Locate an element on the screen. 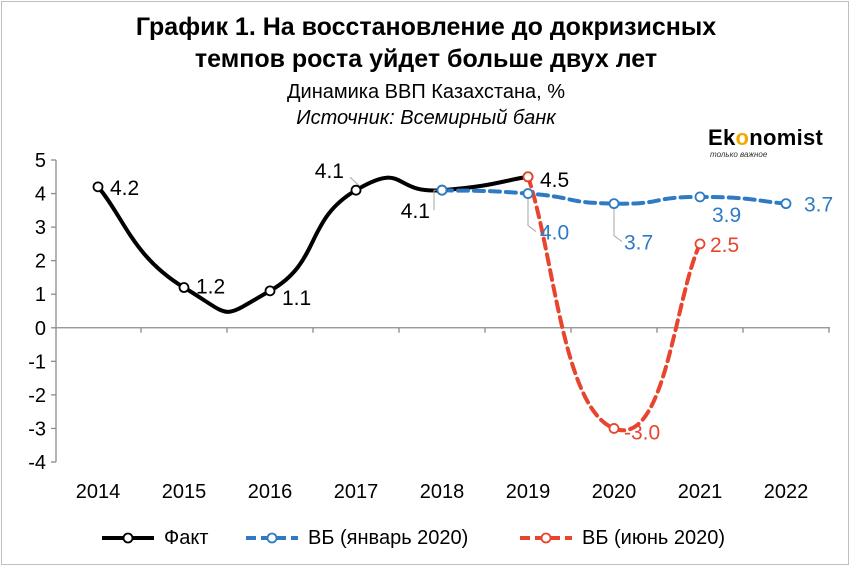 The width and height of the screenshot is (852, 568). y-tick-label: 1 is located at coordinates (40, 295).